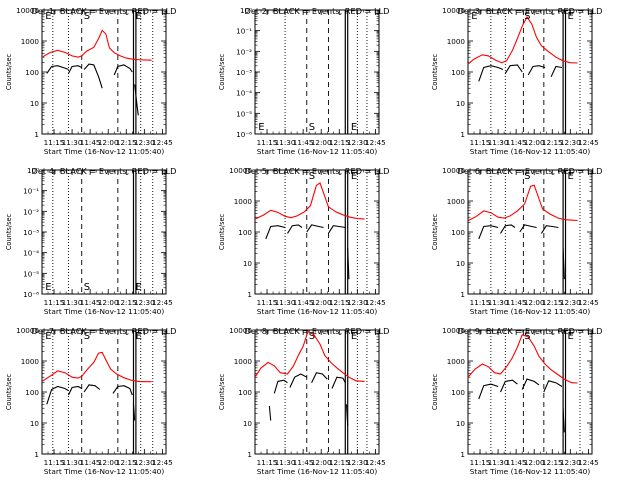 This screenshot has height=480, width=640. What do you see at coordinates (31, 232) in the screenshot?
I see `y-tick-label: 10⁻³` at bounding box center [31, 232].